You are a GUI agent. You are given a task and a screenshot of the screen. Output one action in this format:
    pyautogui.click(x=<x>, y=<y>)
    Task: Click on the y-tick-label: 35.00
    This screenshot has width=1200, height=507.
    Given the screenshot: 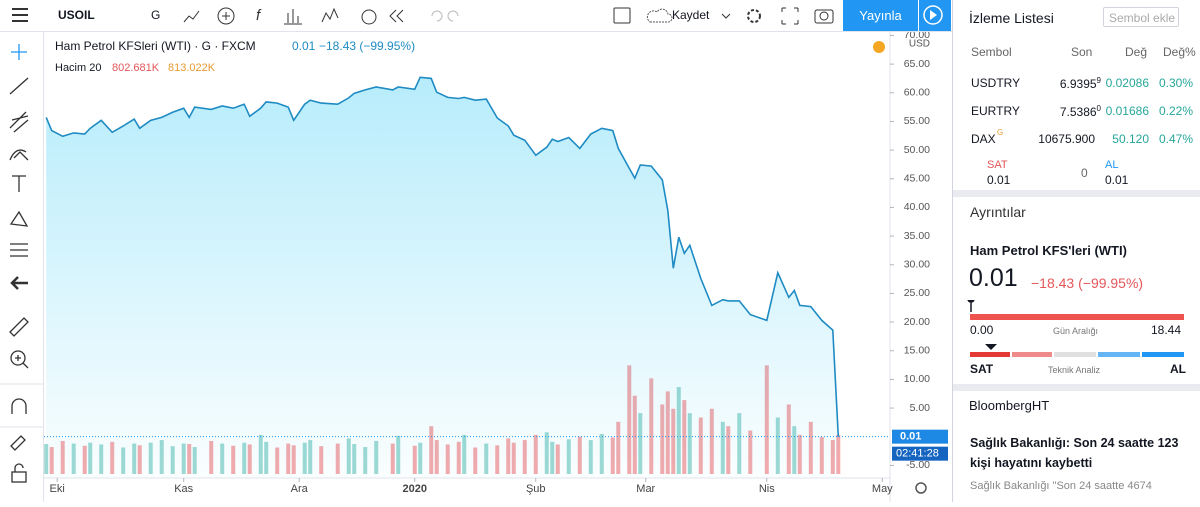 What is the action you would take?
    pyautogui.click(x=917, y=236)
    